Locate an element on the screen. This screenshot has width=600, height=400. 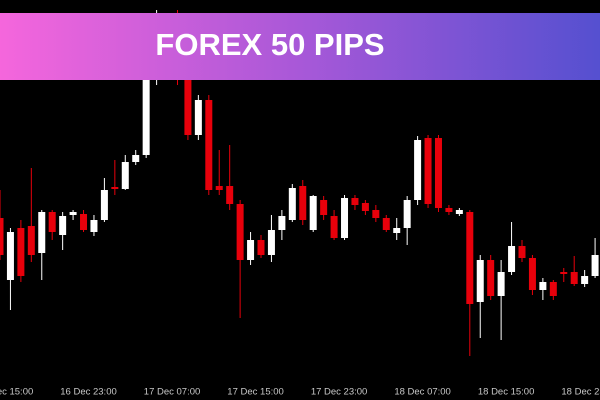
chart-title: FOREX 50 PIPS is located at coordinates (269, 44).